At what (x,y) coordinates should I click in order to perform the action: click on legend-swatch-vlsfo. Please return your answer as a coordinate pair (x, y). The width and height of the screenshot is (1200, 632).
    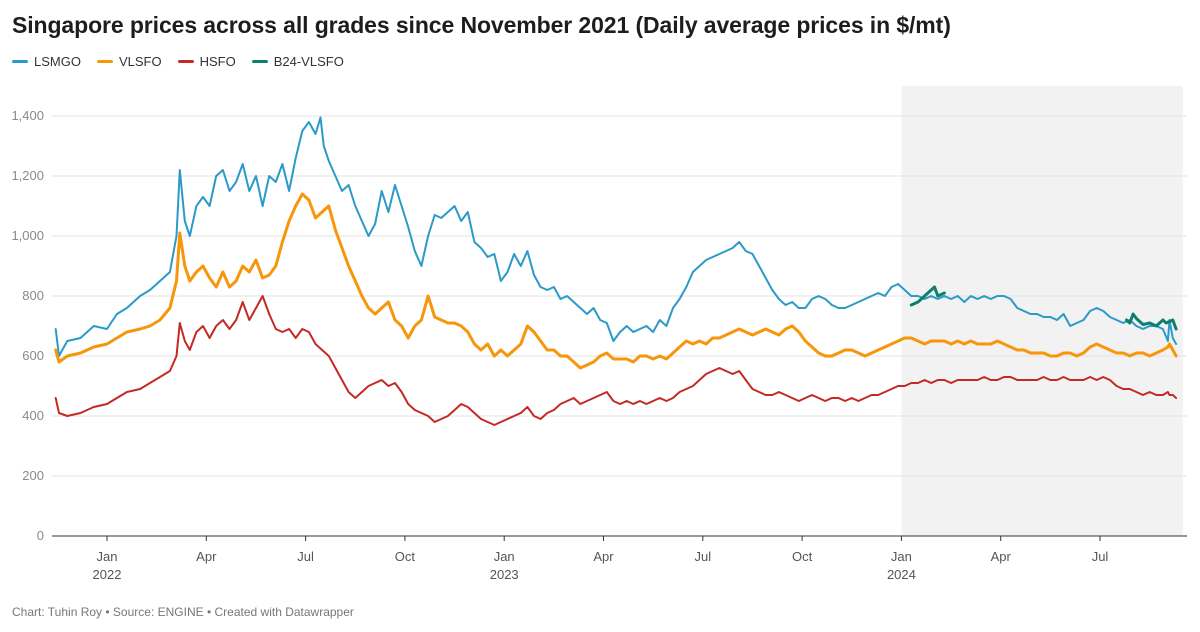
    Looking at the image, I should click on (104, 61).